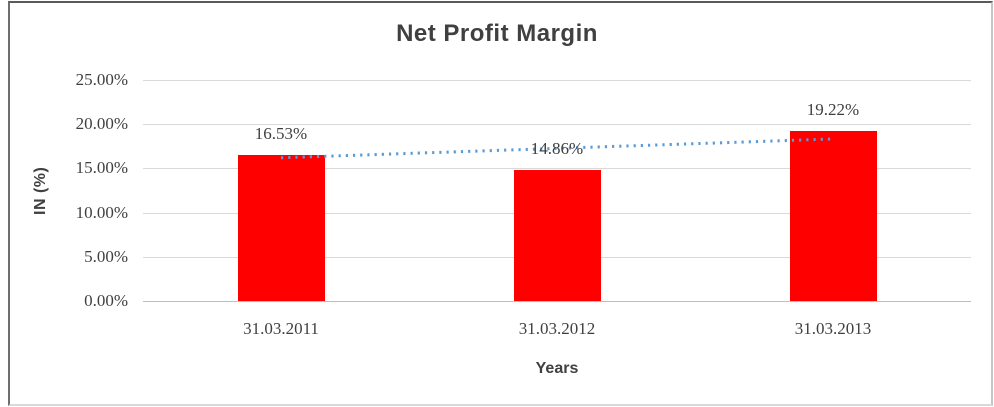  I want to click on bar-data-label: 19.22%, so click(833, 109).